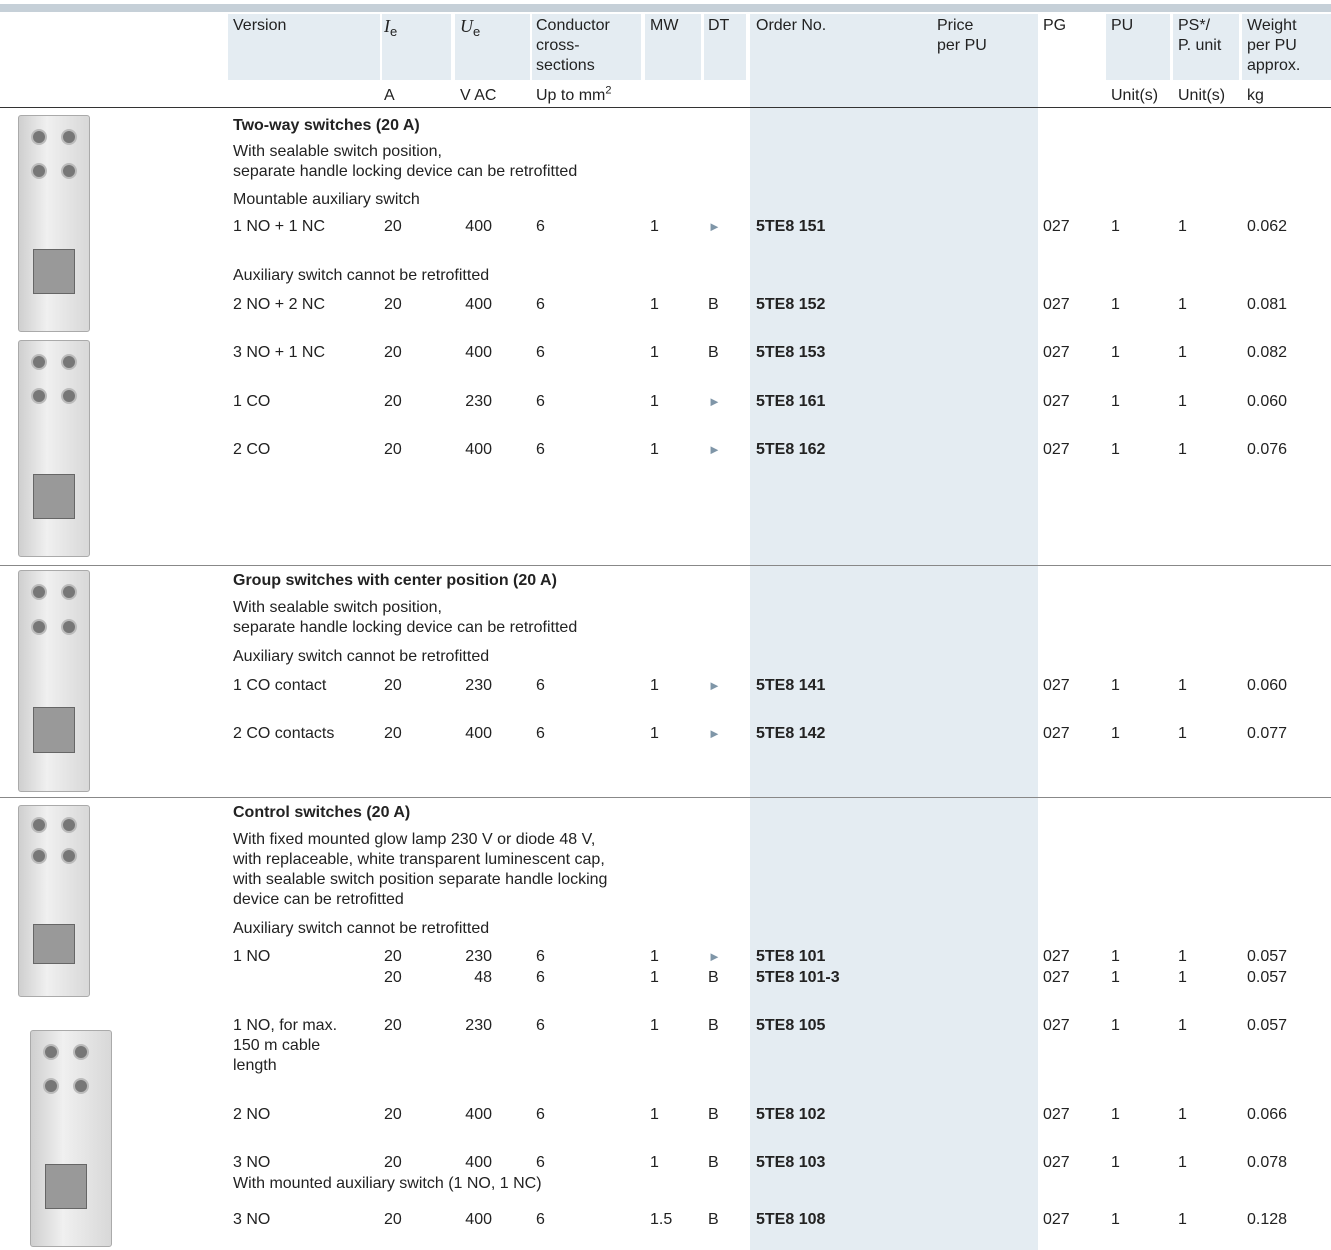  Describe the element at coordinates (1267, 1114) in the screenshot. I see `cell-weight: 0.066` at that location.